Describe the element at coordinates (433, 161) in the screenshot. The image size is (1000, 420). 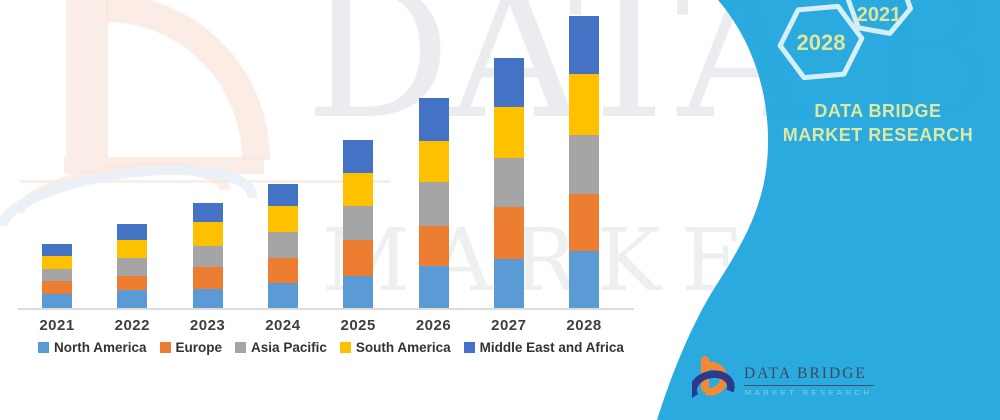
I see `bar-segment-2026-south-america` at that location.